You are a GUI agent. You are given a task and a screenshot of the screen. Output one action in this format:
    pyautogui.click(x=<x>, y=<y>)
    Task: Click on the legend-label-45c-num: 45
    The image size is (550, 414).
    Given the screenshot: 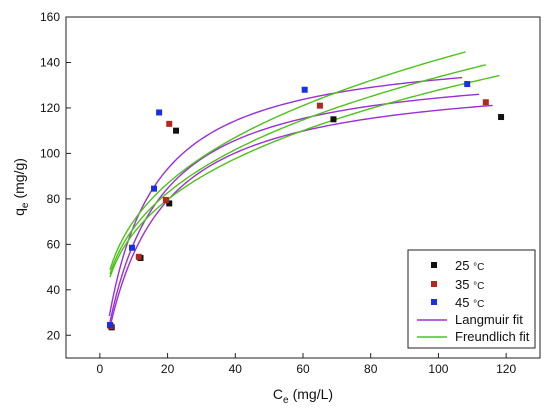 What is the action you would take?
    pyautogui.click(x=464, y=302)
    